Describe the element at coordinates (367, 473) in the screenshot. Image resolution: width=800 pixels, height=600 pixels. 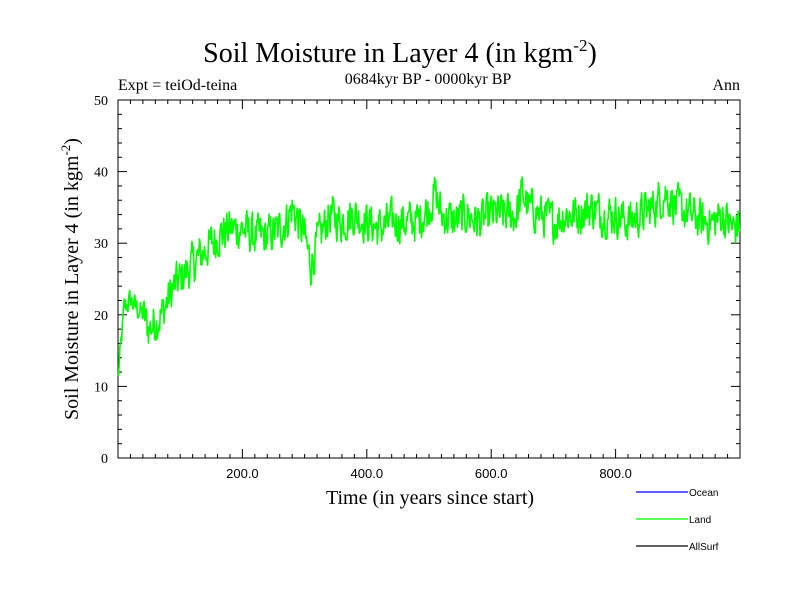
I see `x-tick-label: 400.0` at that location.